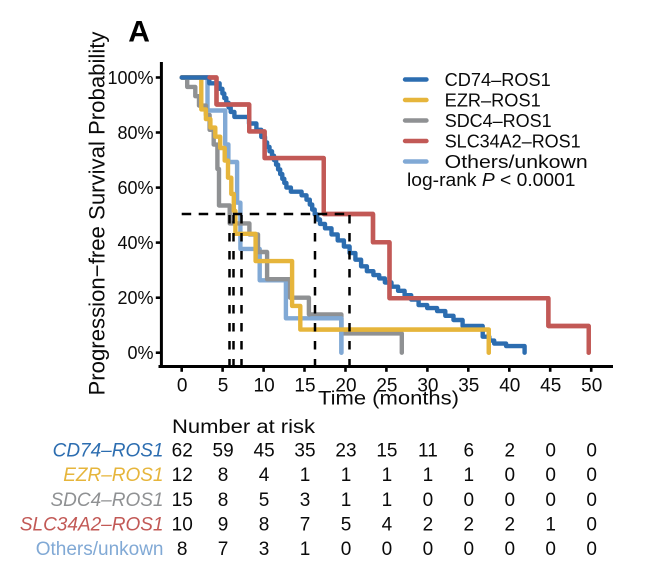 Image resolution: width=647 pixels, height=572 pixels. What do you see at coordinates (591, 385) in the screenshot?
I see `svg-text: 50` at bounding box center [591, 385].